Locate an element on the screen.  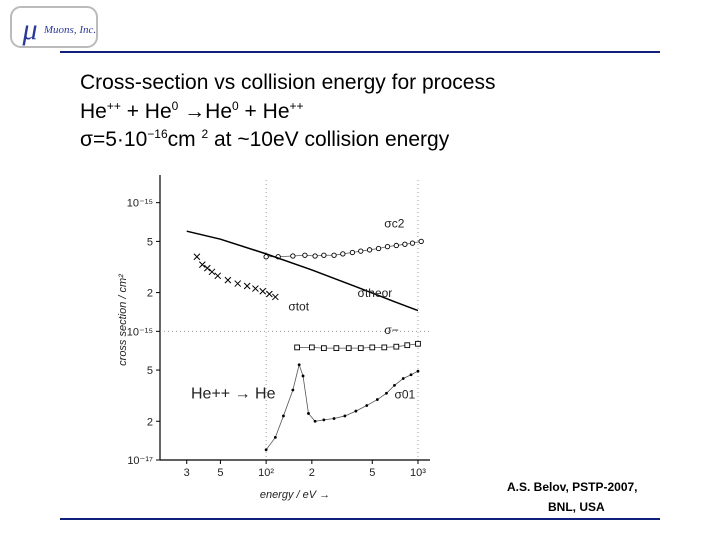
title-line-2: He++ + He0 →He0 + He++ is located at coordinates (192, 111).